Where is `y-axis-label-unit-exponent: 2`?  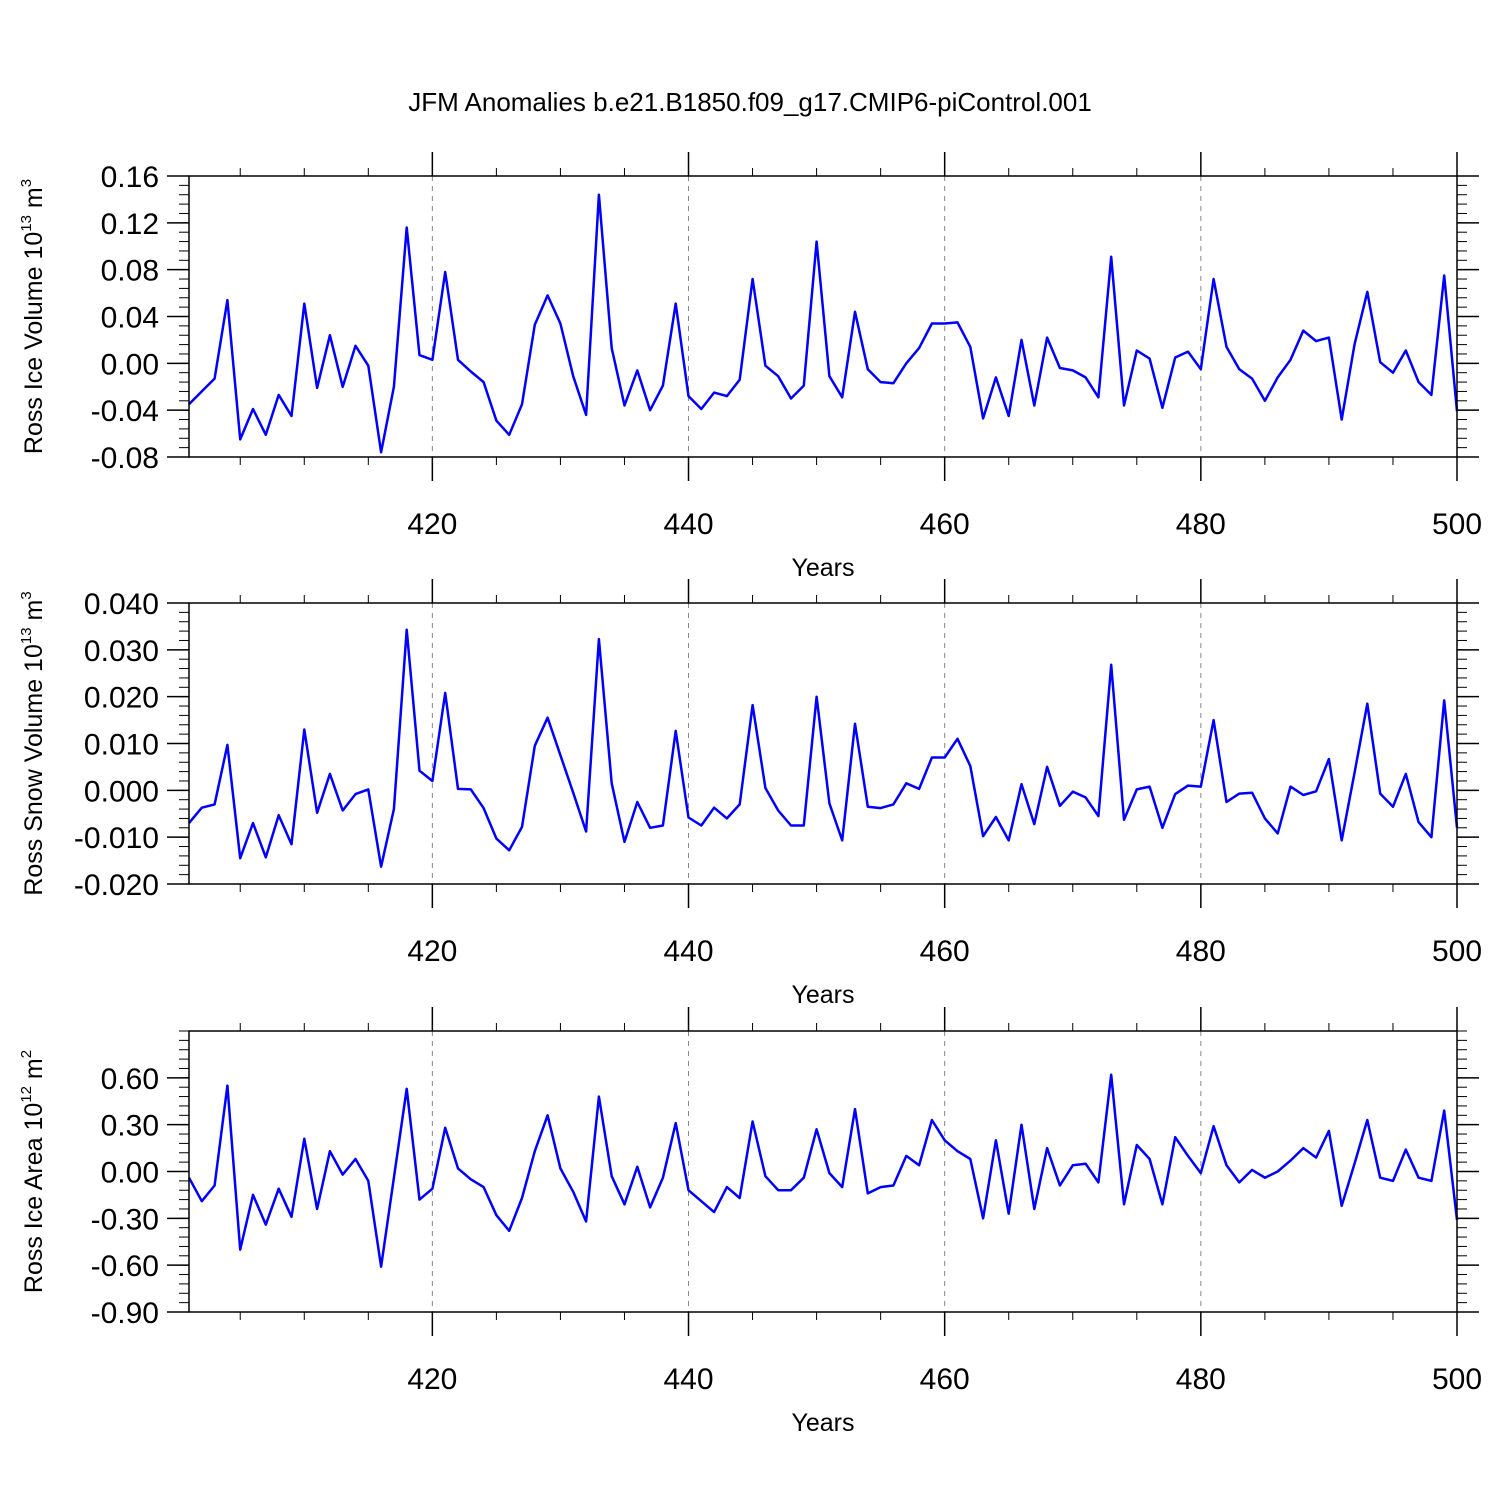
y-axis-label-unit-exponent: 2 is located at coordinates (26, 1054).